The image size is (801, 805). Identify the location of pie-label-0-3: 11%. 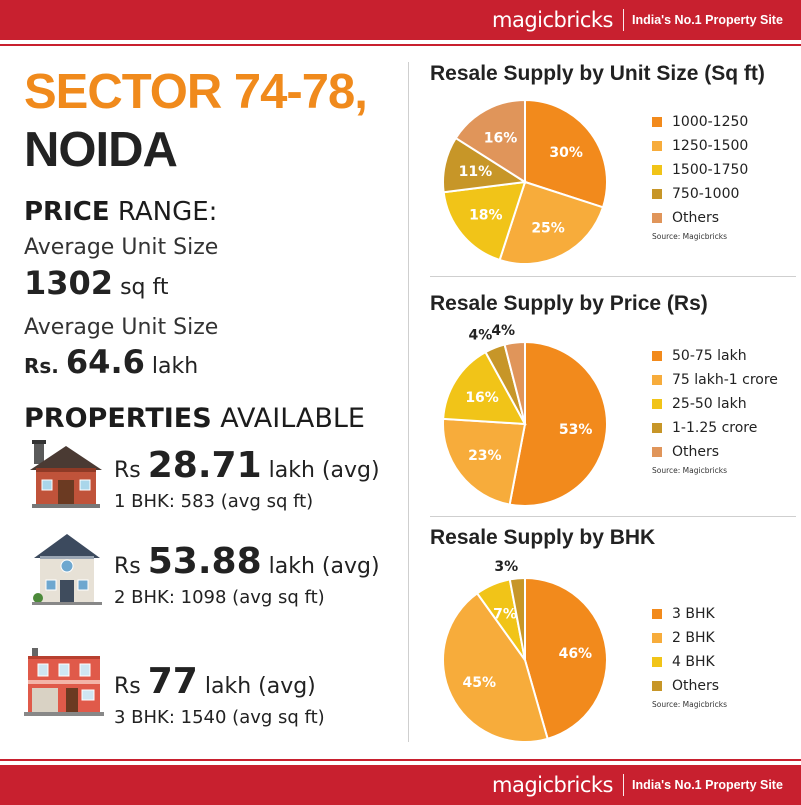
(476, 172).